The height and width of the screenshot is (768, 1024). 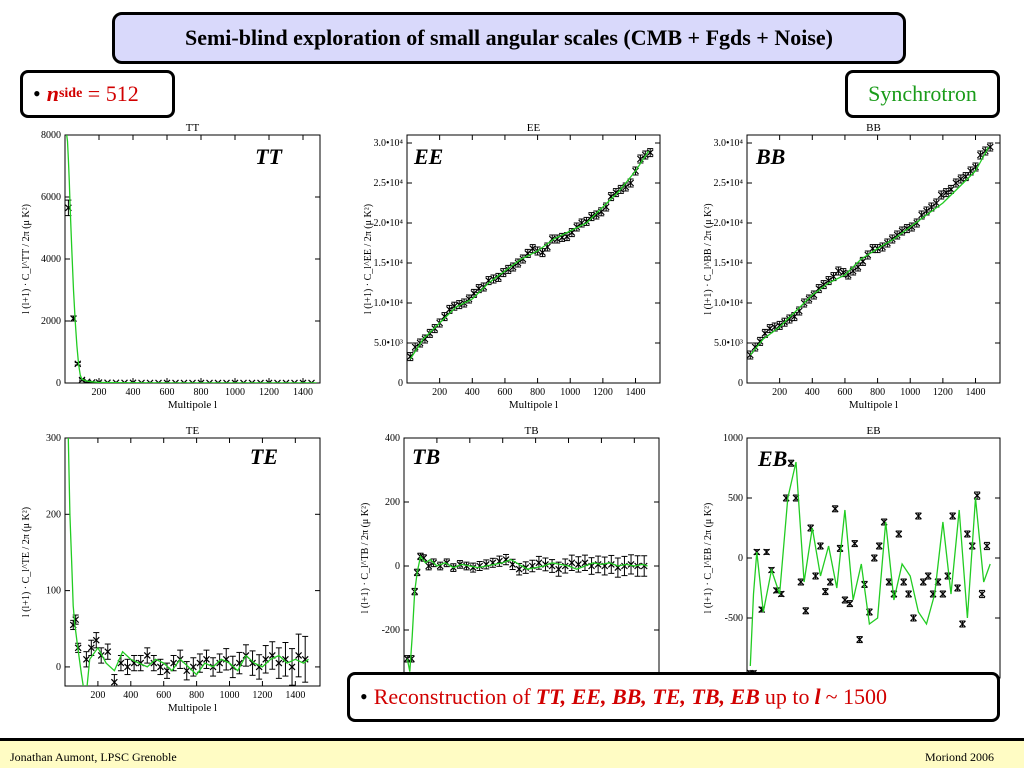 What do you see at coordinates (389, 183) in the screenshot?
I see `y-tick-label: 2.5•10⁴` at bounding box center [389, 183].